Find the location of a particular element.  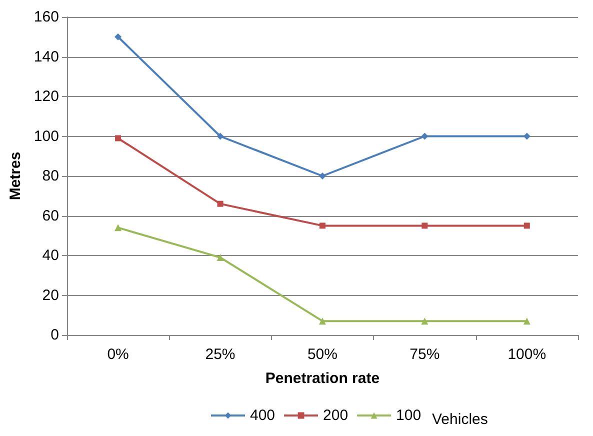

y-tick-label: 20 is located at coordinates (50, 295).